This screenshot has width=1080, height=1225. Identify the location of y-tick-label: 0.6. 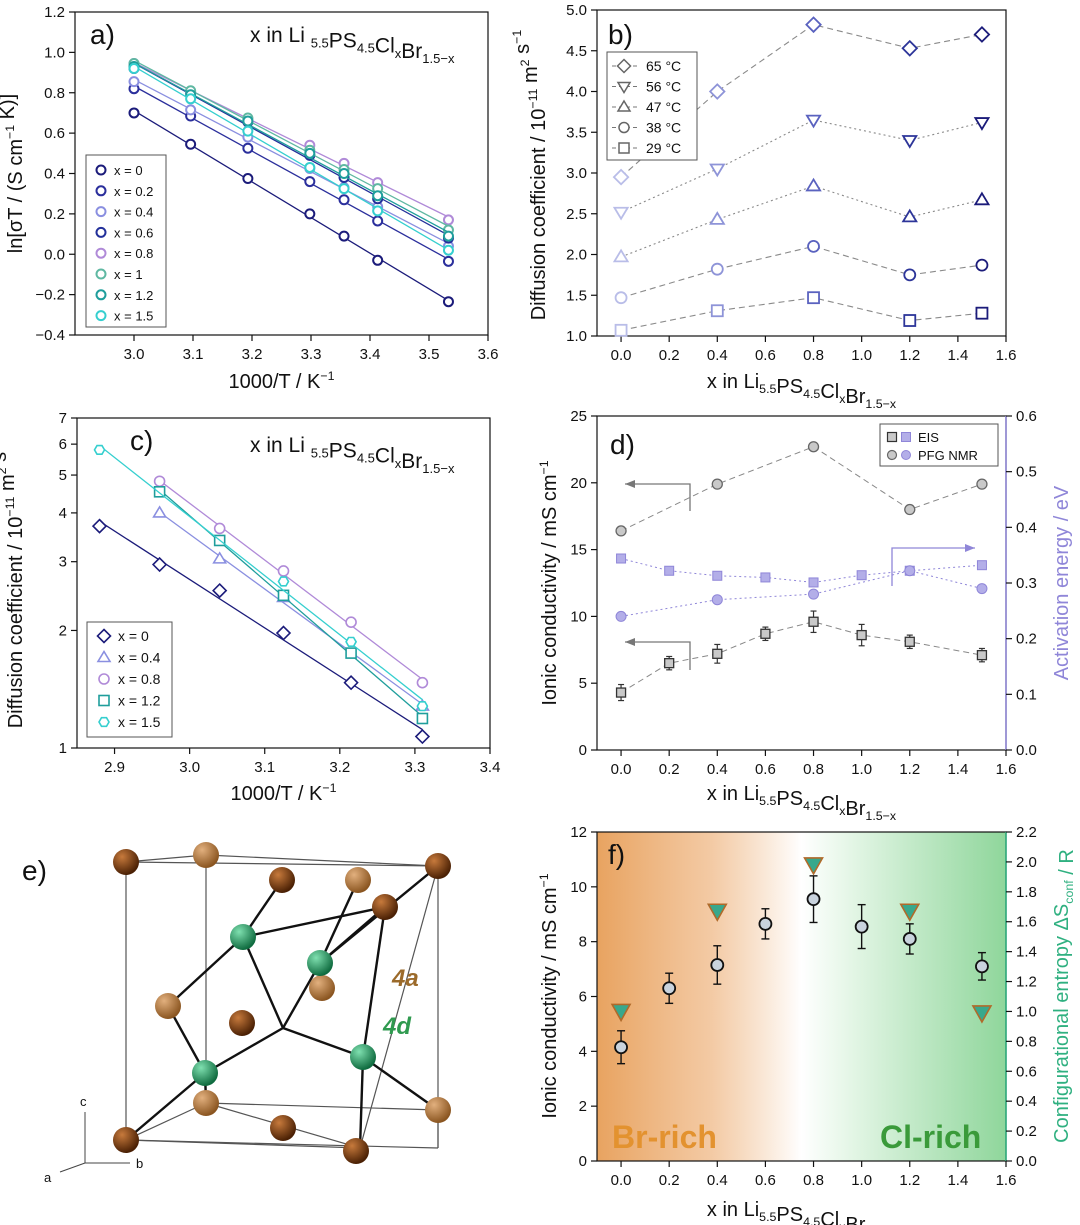
(54, 133).